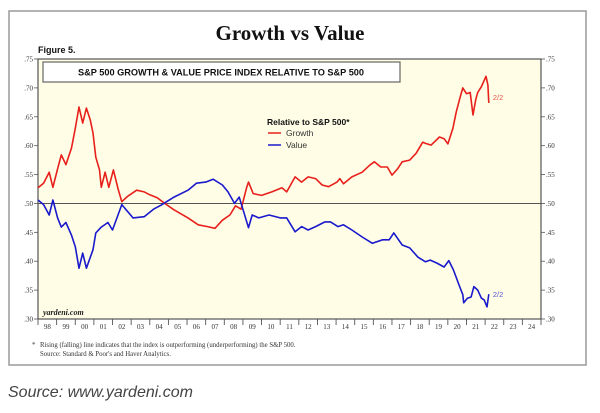 This screenshot has height=413, width=600. I want to click on image-caption: Source: www.yardeni.com, so click(100, 392).